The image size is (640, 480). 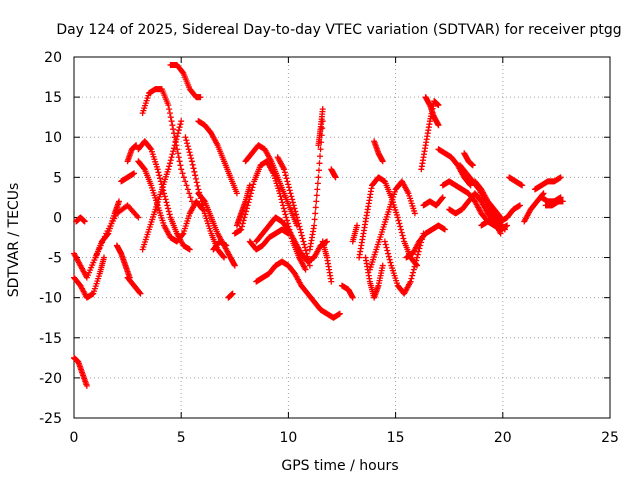 I want to click on x-axis-label: GPS time / hours, so click(x=339, y=466).